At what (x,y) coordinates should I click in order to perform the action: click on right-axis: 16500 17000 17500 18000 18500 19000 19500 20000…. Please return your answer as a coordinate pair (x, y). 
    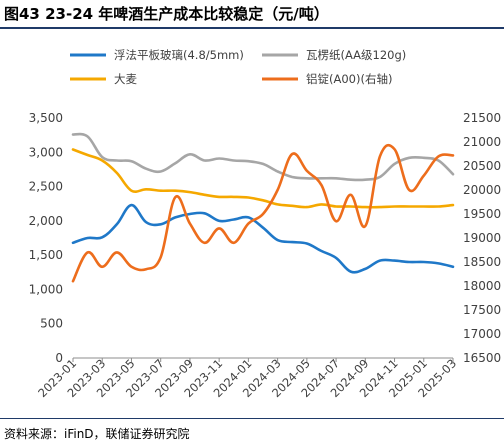
    Looking at the image, I should click on (482, 238).